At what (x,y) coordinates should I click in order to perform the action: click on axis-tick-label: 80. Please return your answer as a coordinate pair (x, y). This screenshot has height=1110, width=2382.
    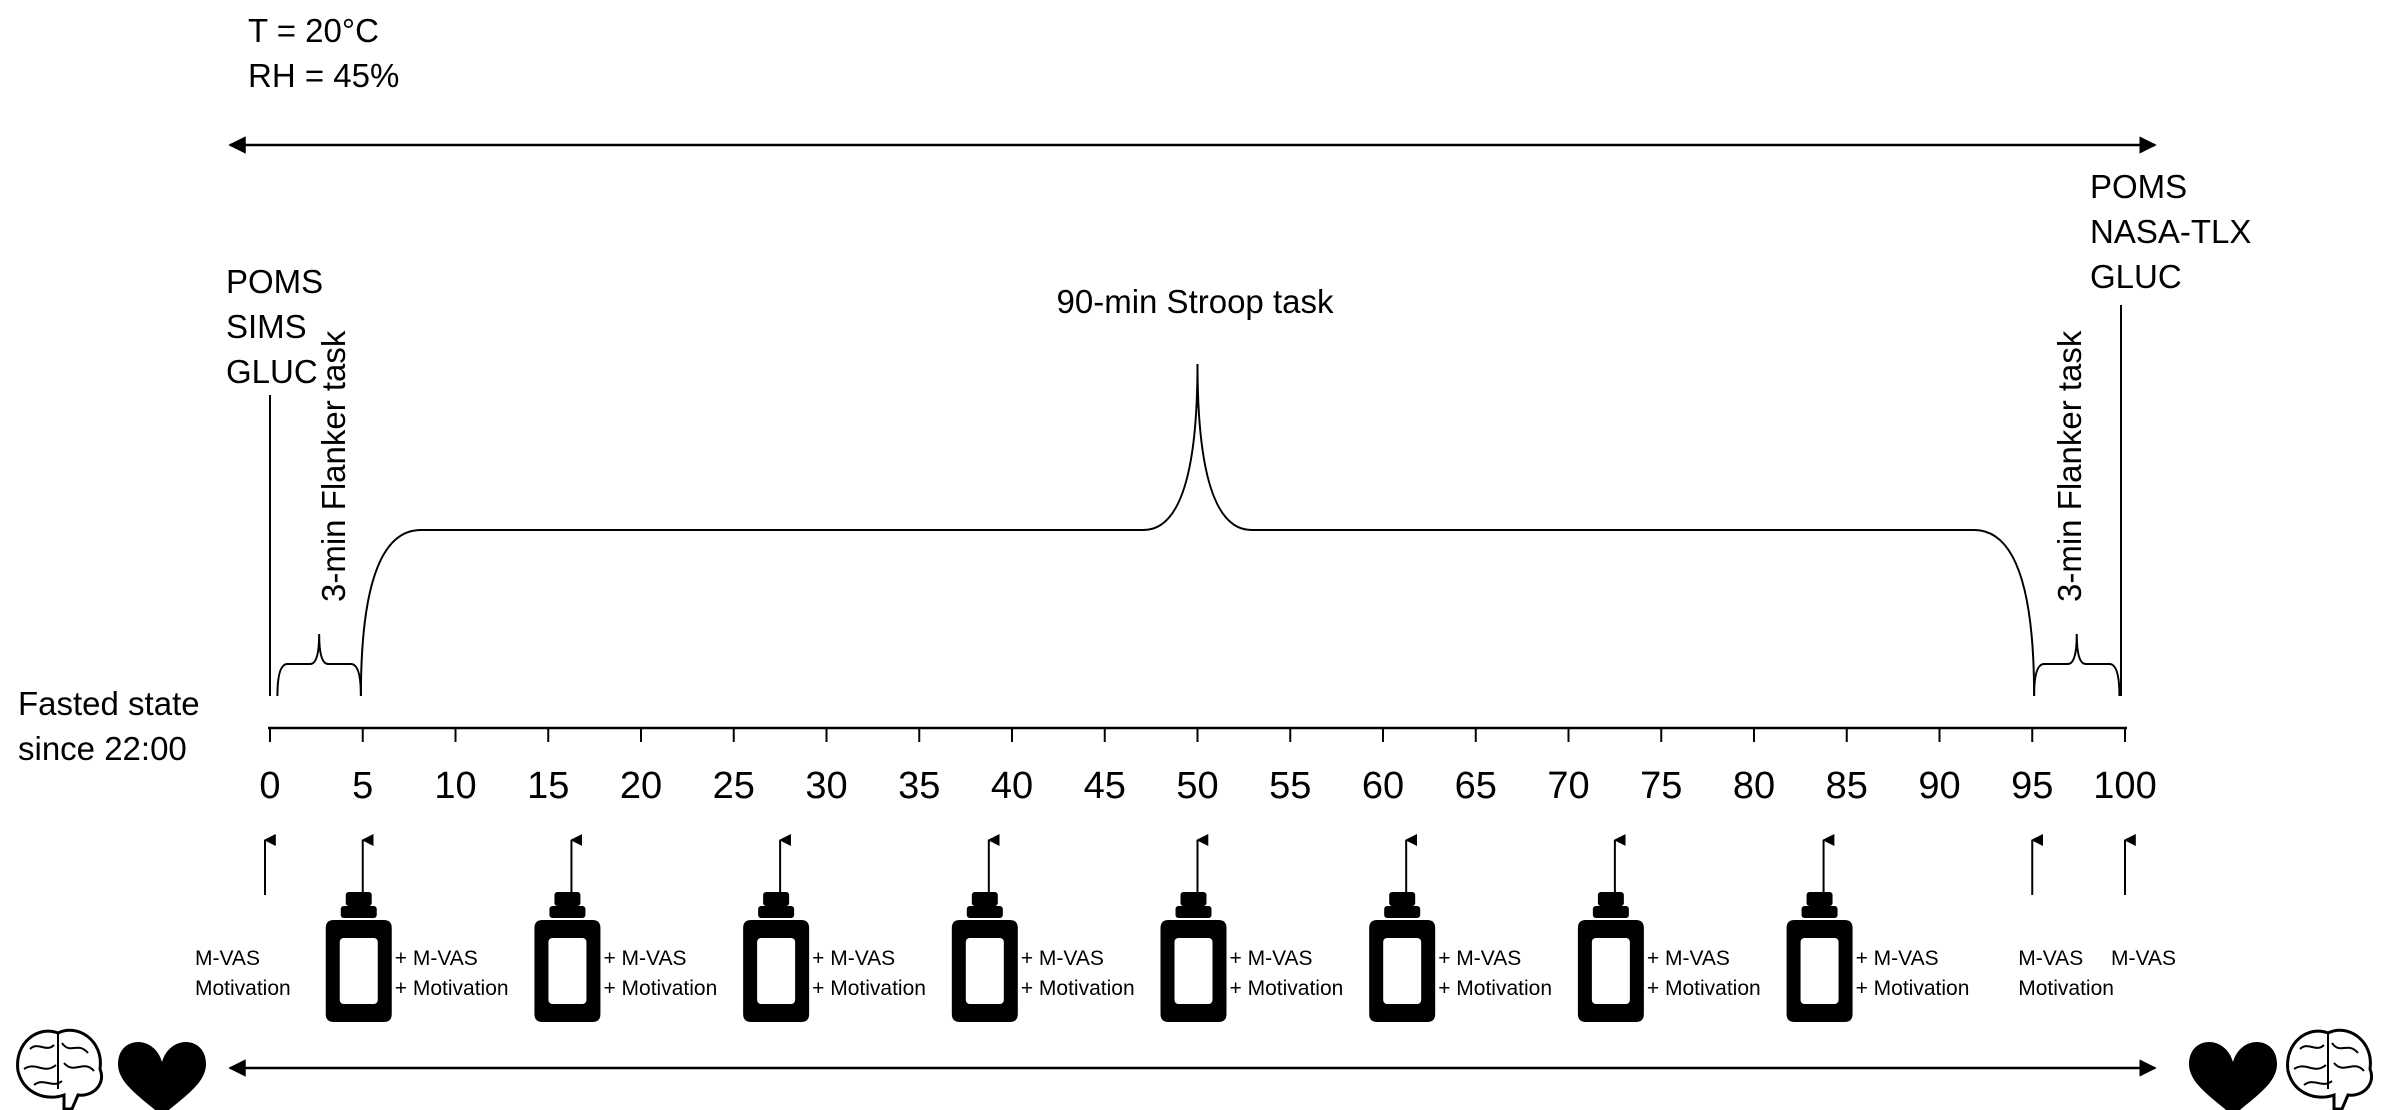
    Looking at the image, I should click on (1754, 786).